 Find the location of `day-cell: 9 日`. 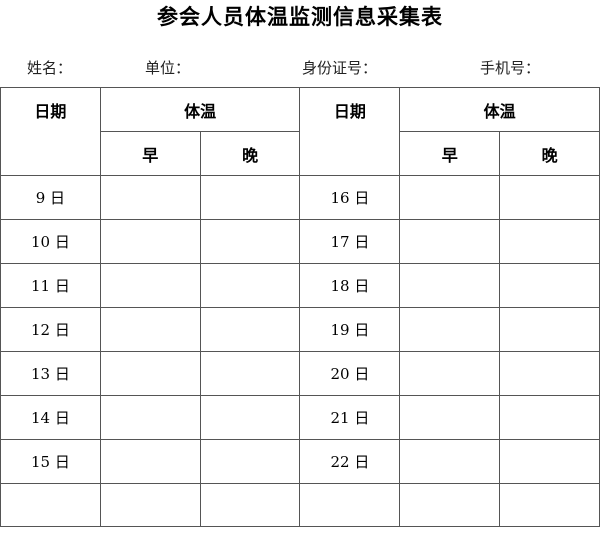

day-cell: 9 日 is located at coordinates (50, 197).